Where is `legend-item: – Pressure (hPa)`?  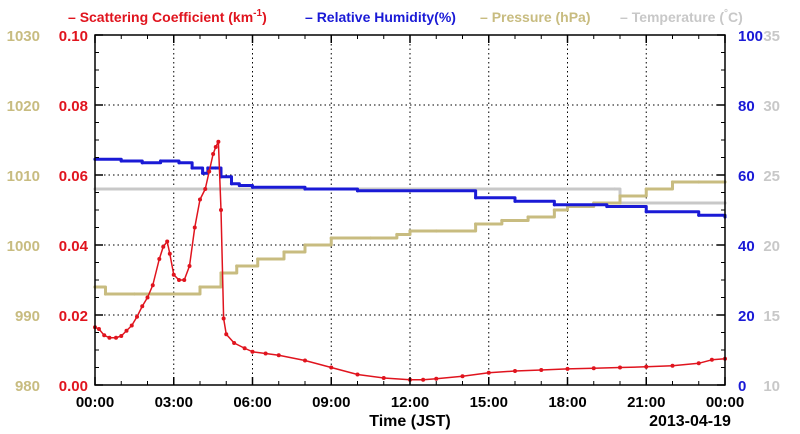
legend-item: – Pressure (hPa) is located at coordinates (535, 17).